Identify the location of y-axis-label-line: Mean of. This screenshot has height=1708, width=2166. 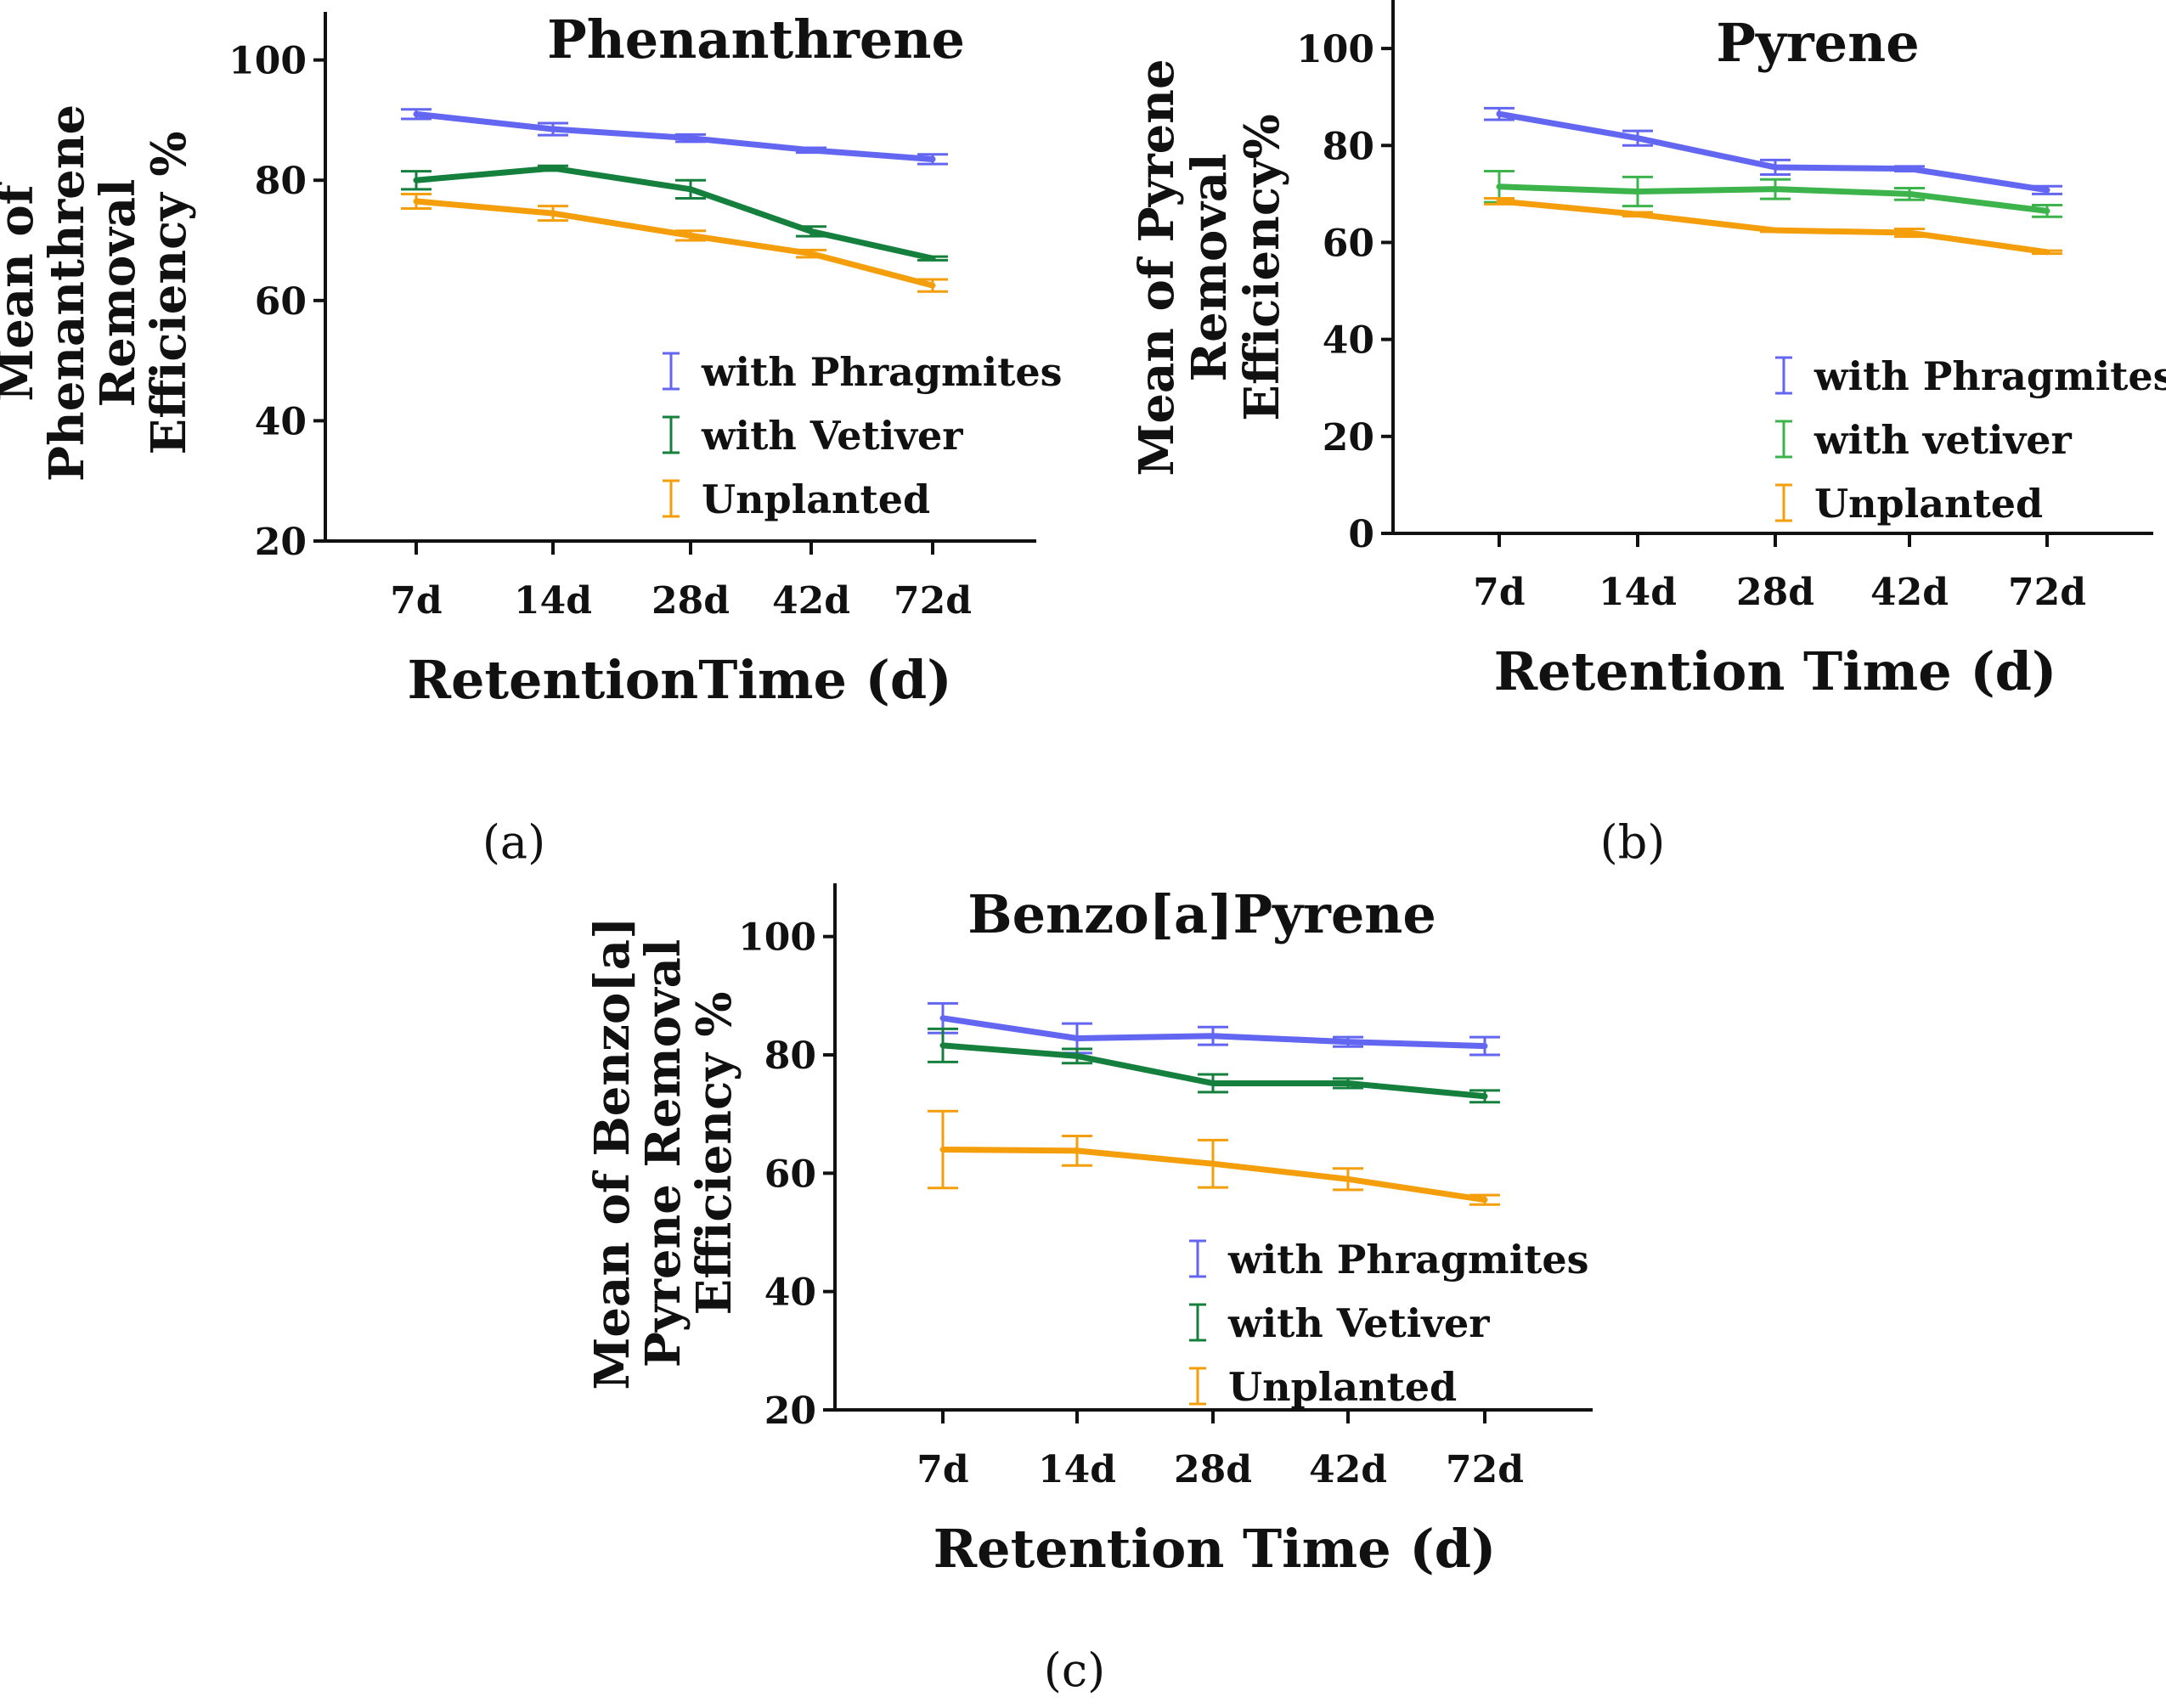
(22, 291).